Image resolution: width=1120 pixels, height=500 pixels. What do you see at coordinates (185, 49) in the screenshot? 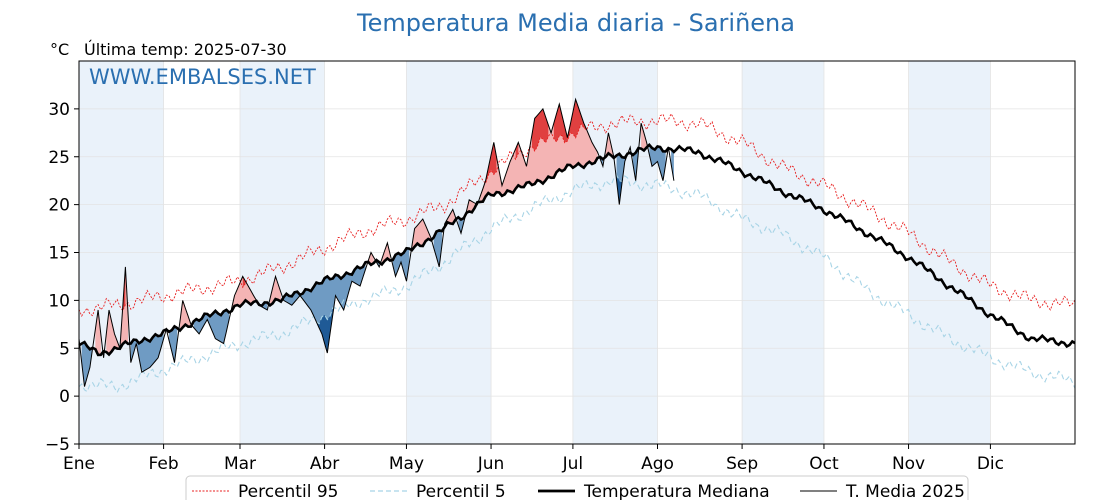
I see `last-temp-label: Última temp: 2025-07-30` at bounding box center [185, 49].